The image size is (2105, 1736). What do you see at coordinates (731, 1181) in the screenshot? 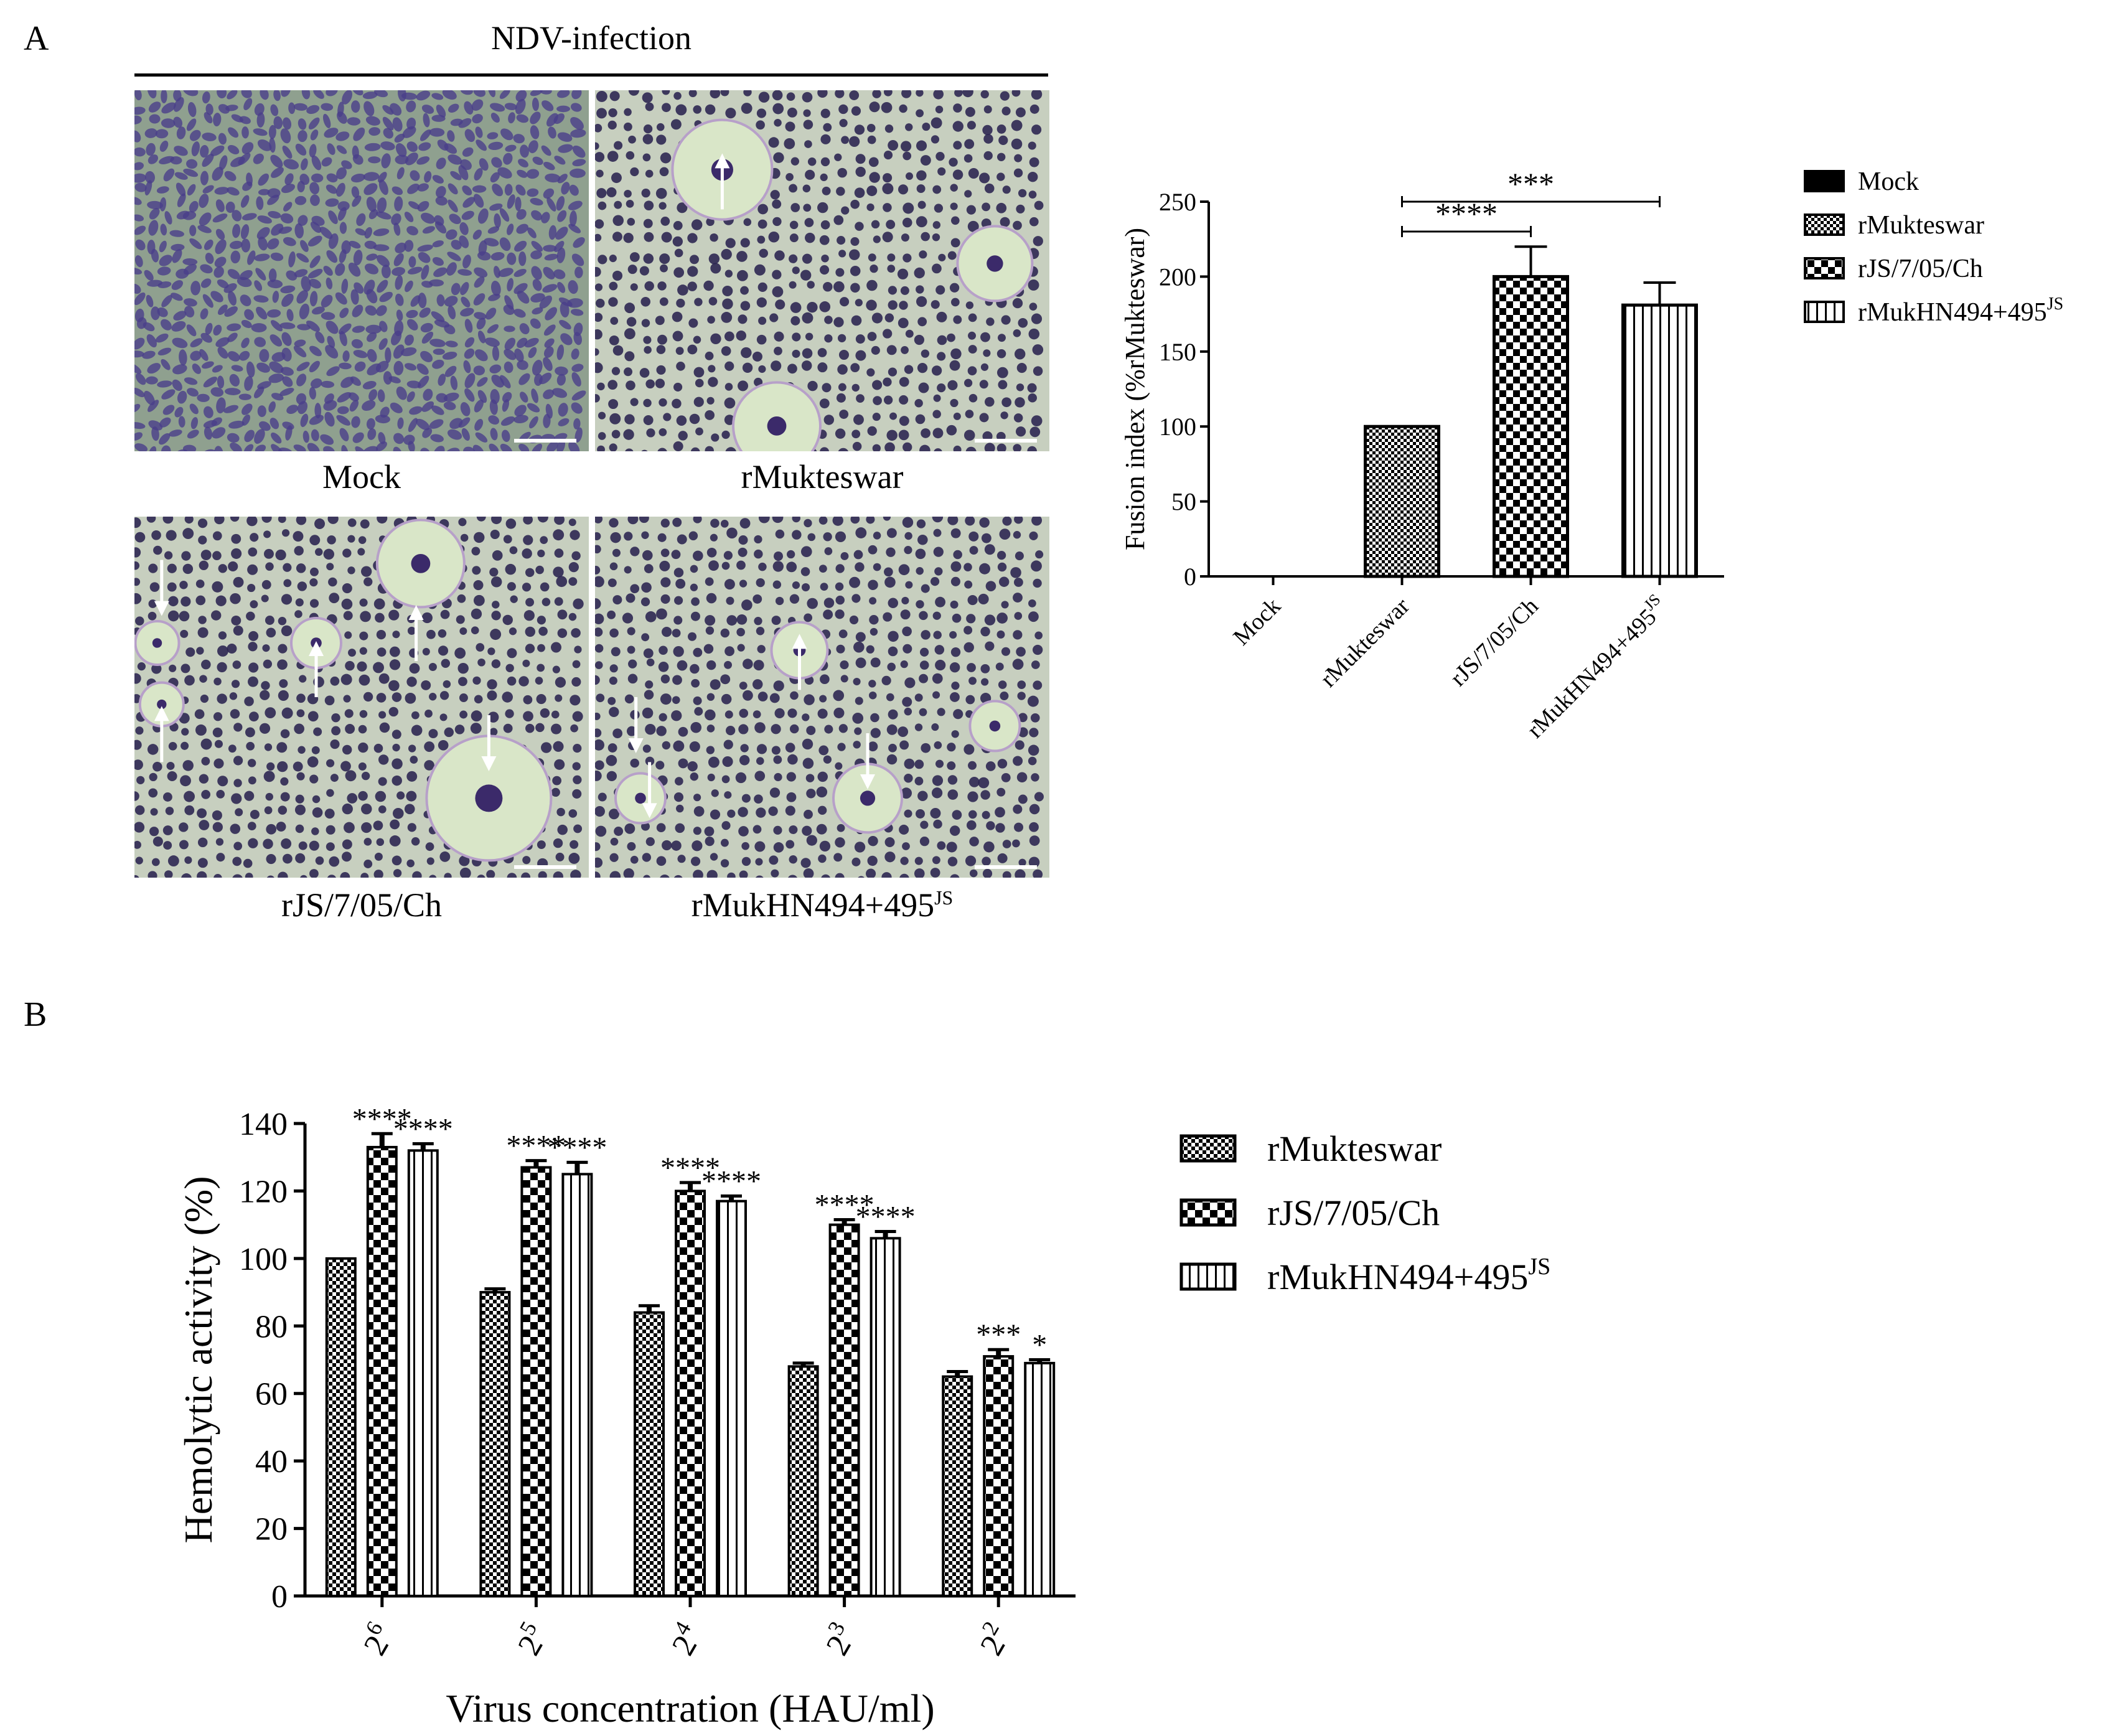
I see `sig-stars: ****` at bounding box center [731, 1181].